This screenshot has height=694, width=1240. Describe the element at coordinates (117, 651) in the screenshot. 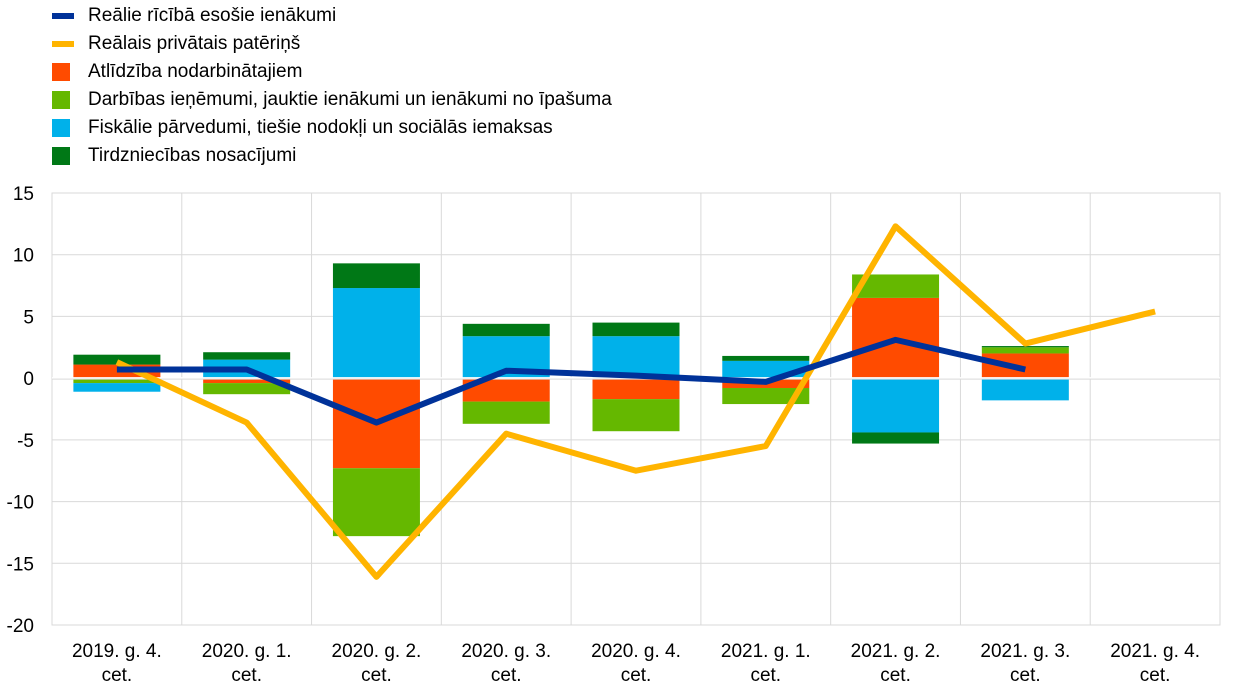

I see `x-tick-label: 2019. g. 4.` at that location.